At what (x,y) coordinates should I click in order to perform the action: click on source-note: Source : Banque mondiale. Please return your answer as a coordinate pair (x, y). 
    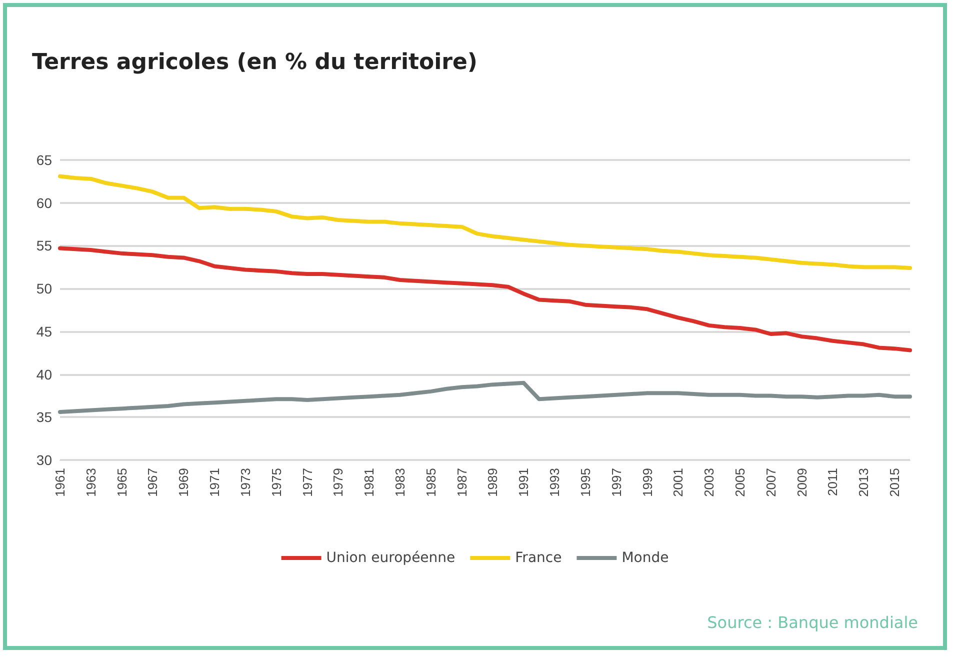
    Looking at the image, I should click on (812, 622).